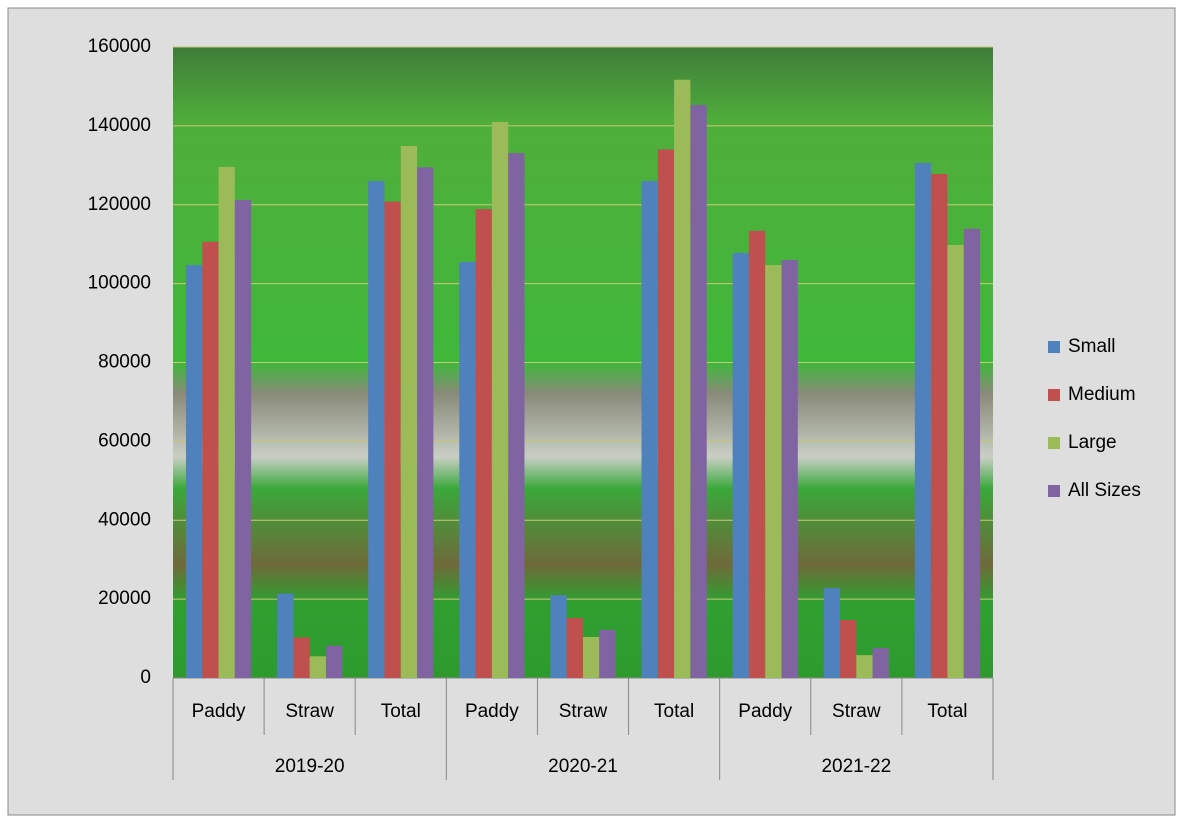  I want to click on y-tick-label: 120000, so click(119, 204).